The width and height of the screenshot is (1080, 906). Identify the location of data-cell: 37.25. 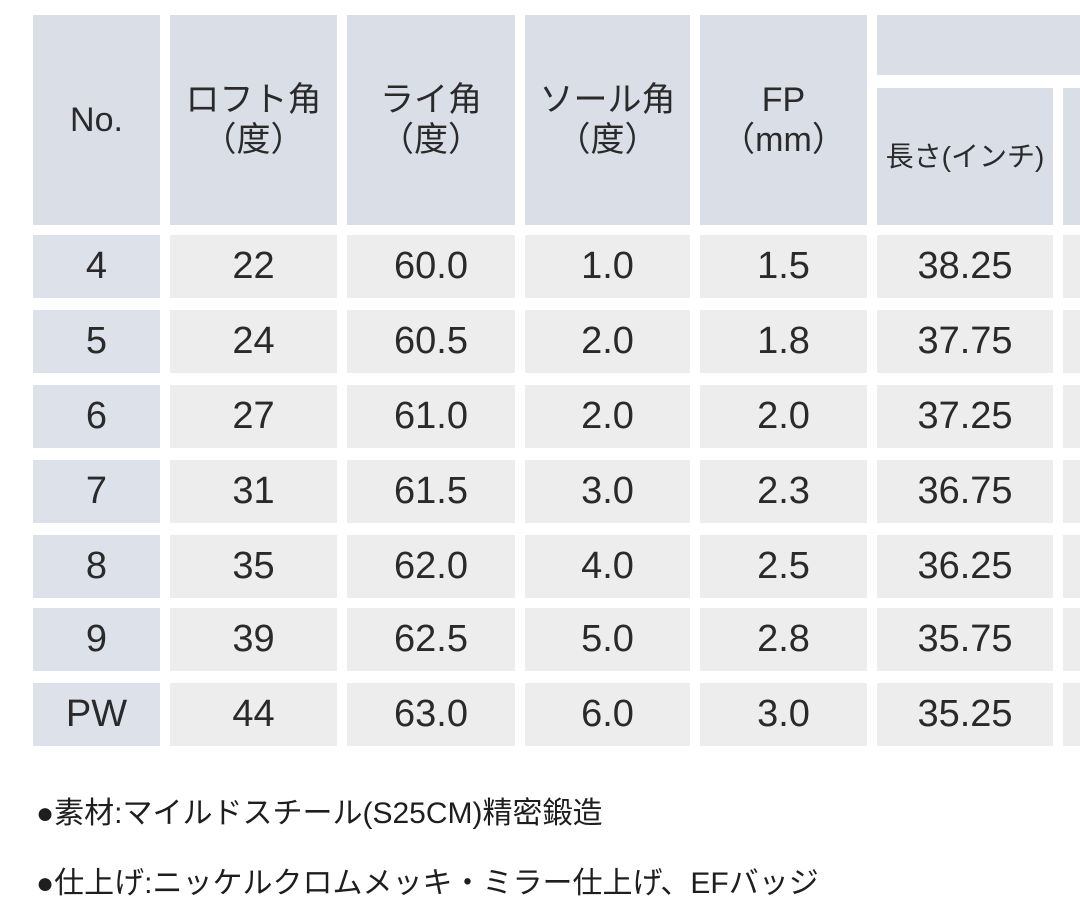
(965, 416).